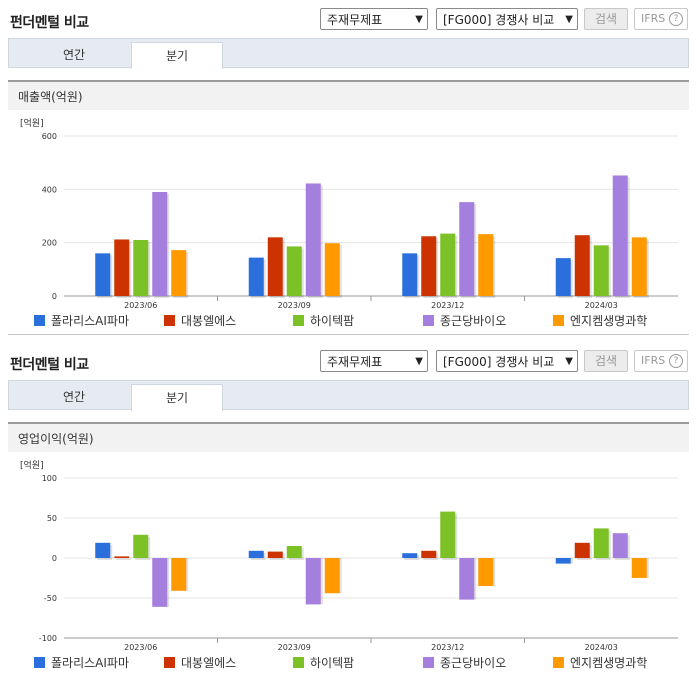 This screenshot has width=696, height=684. Describe the element at coordinates (473, 321) in the screenshot. I see `legend-label: 종근당바이오` at that location.